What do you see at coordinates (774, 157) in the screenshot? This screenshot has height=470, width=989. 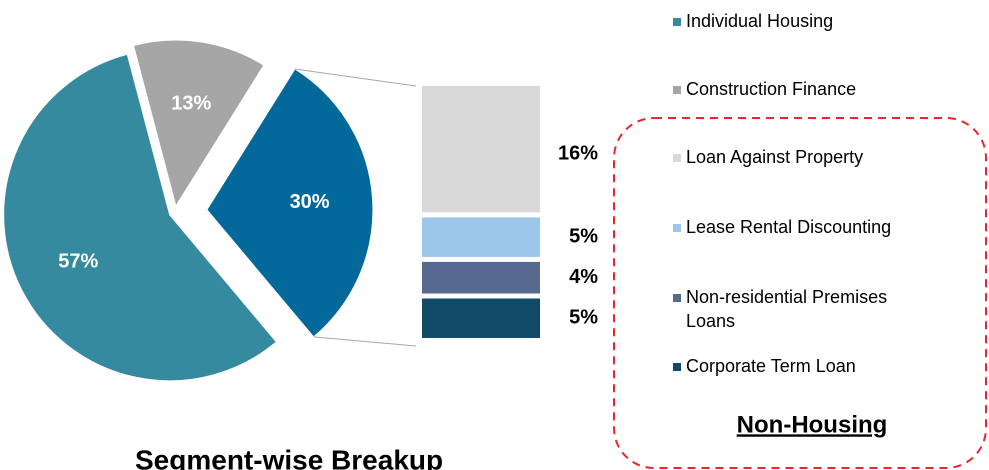 I see `legend-label: Loan Against Property` at bounding box center [774, 157].